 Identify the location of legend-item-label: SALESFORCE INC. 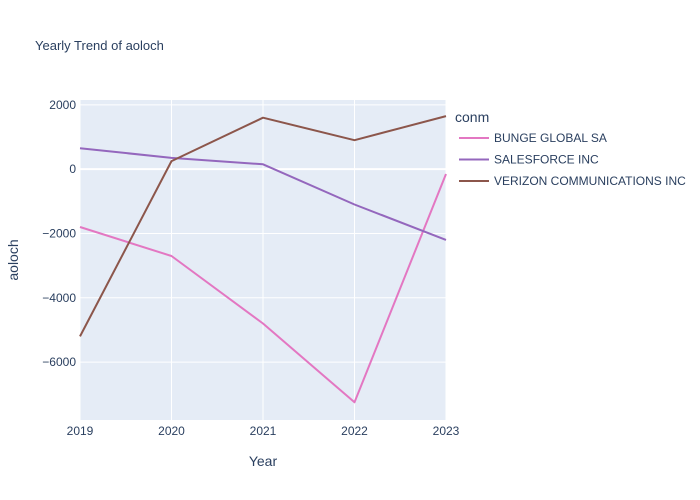
(546, 160).